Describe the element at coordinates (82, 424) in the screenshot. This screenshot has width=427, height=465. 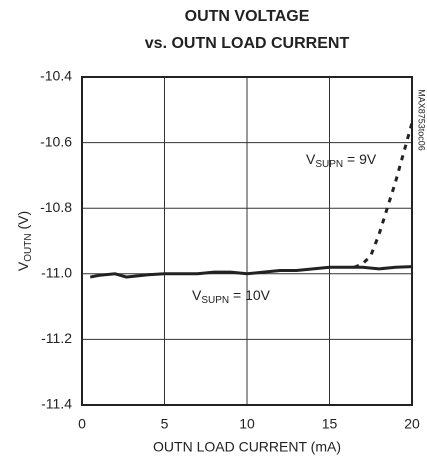
I see `x-tick-label: 0` at that location.